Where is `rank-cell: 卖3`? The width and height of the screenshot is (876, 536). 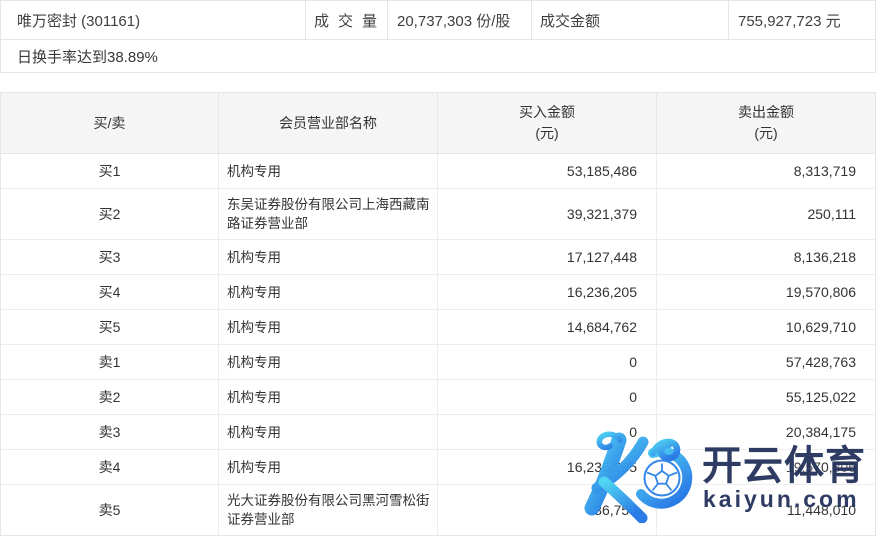 rank-cell: 卖3 is located at coordinates (110, 432).